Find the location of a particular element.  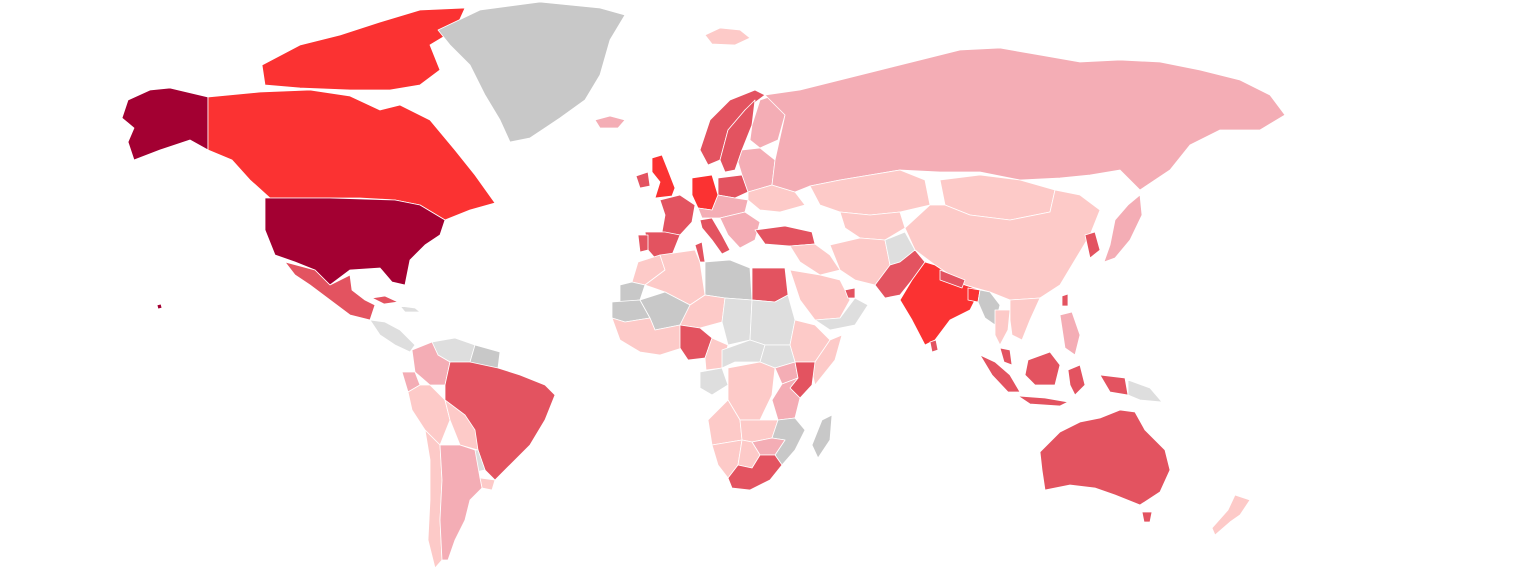

region-sri-lanka is located at coordinates (934, 346).